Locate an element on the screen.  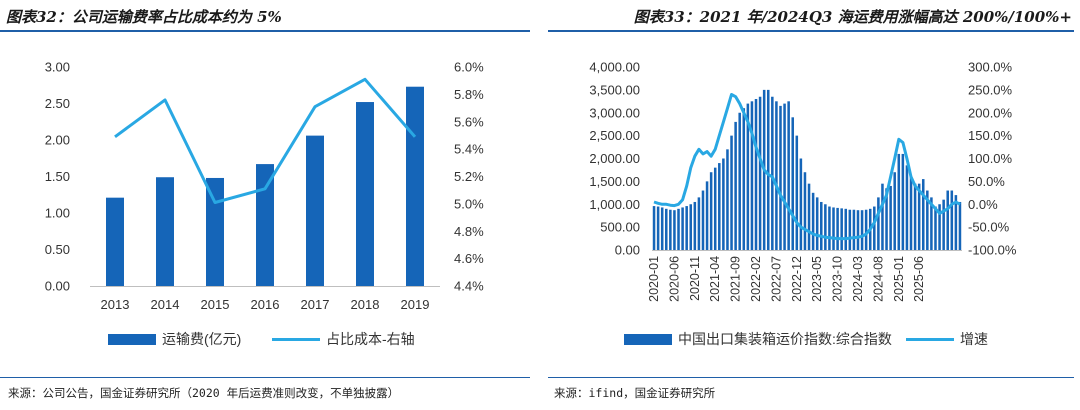
x-axis-tick-label: 2021-09 is located at coordinates (736, 279).